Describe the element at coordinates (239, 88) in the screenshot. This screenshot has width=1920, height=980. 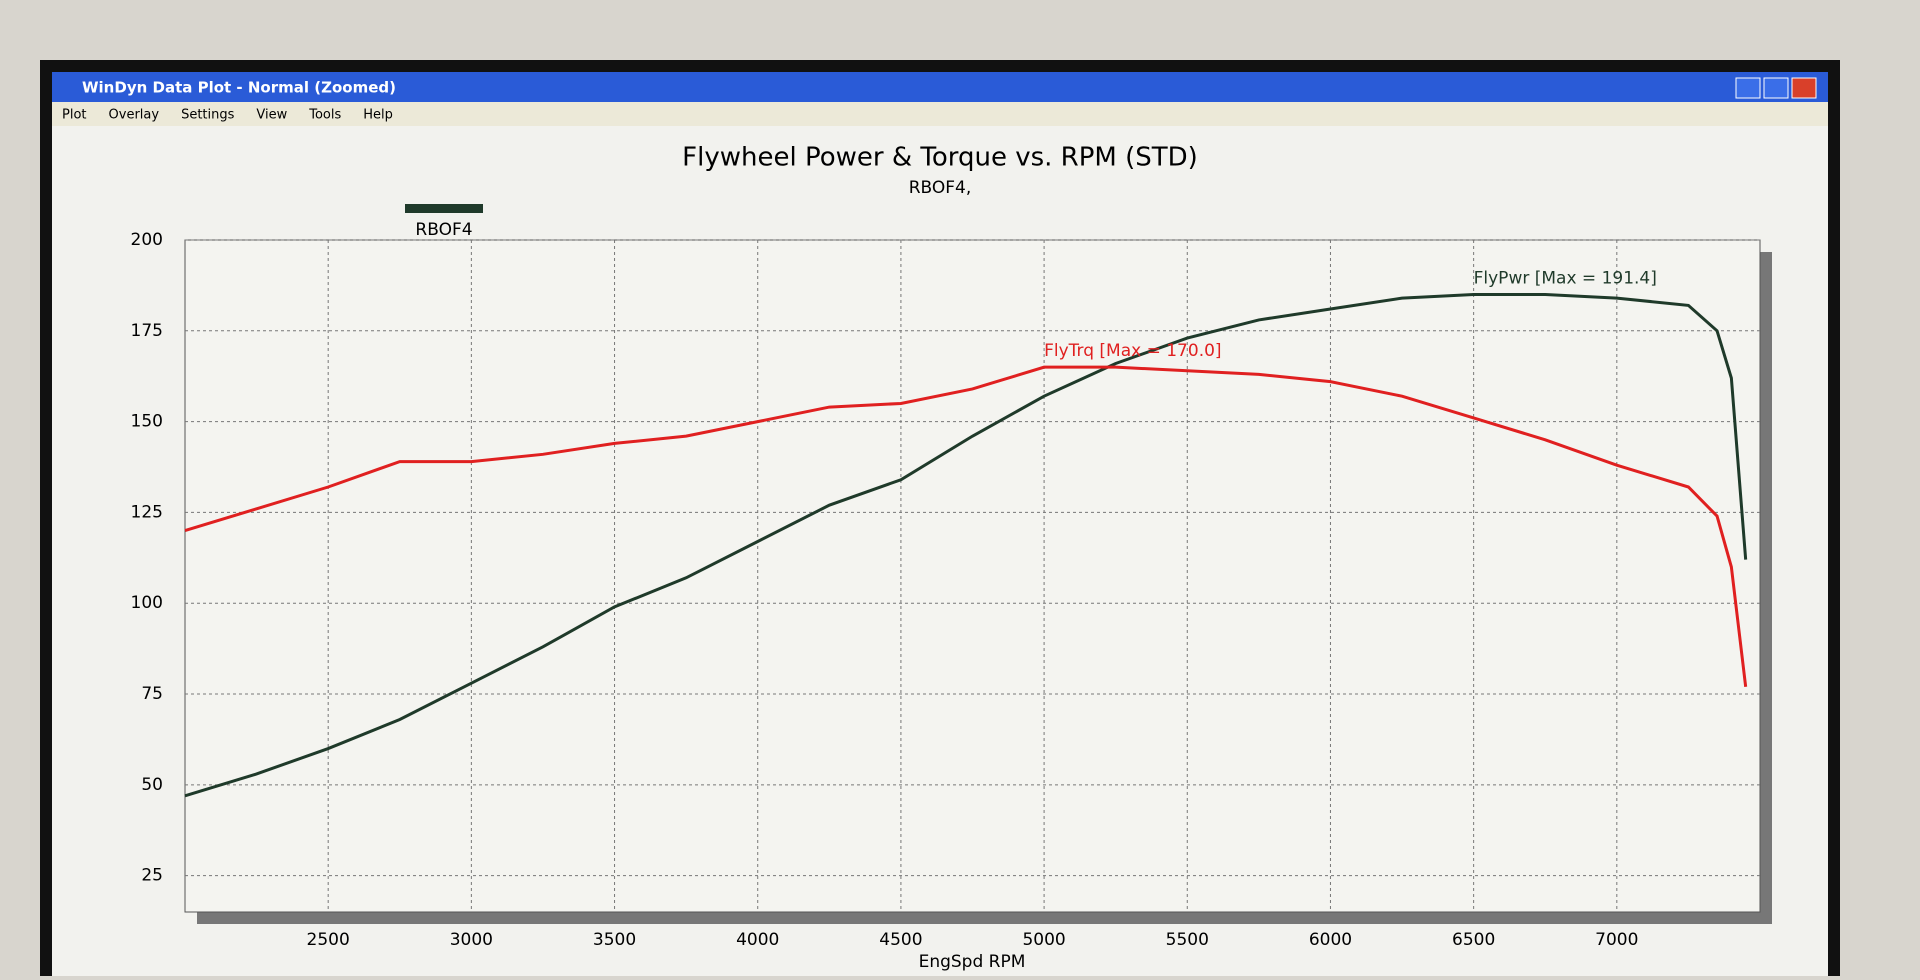
I see `window-title: WinDyn Data Plot - Normal (Zoomed)` at that location.